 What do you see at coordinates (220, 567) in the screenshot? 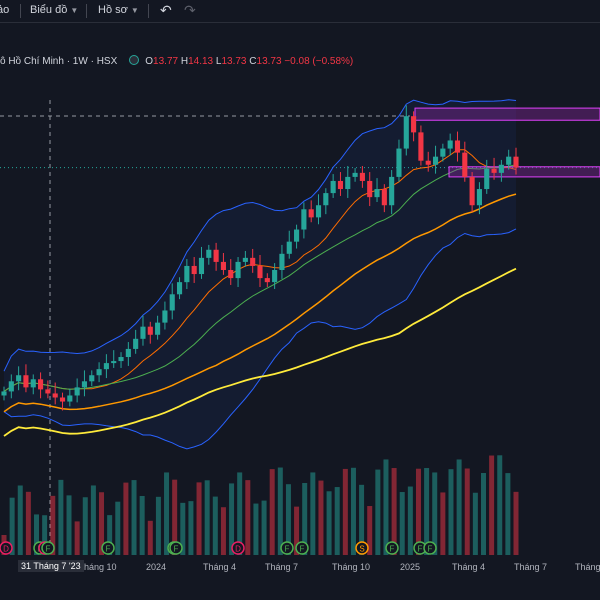
I see `time-axis-label: Tháng 4` at bounding box center [220, 567].